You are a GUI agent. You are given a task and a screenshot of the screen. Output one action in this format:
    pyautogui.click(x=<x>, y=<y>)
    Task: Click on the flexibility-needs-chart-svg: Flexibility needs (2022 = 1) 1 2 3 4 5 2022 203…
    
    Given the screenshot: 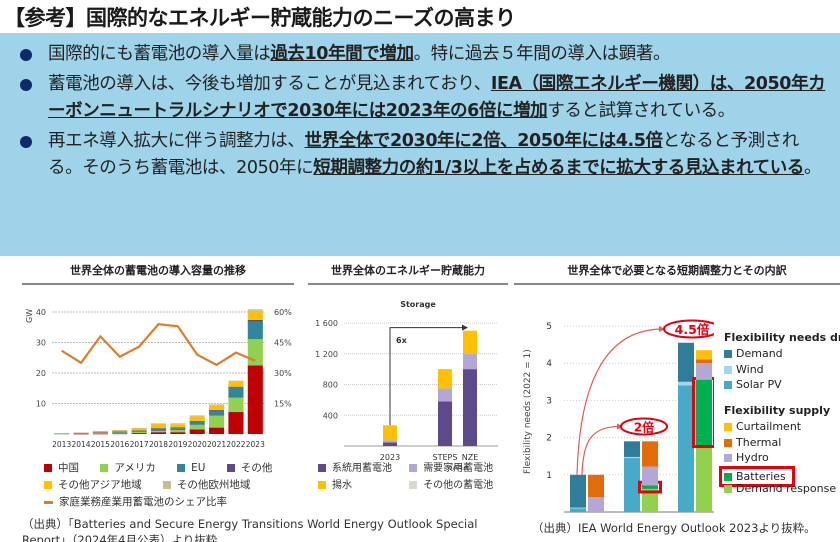 What is the action you would take?
    pyautogui.click(x=618, y=420)
    